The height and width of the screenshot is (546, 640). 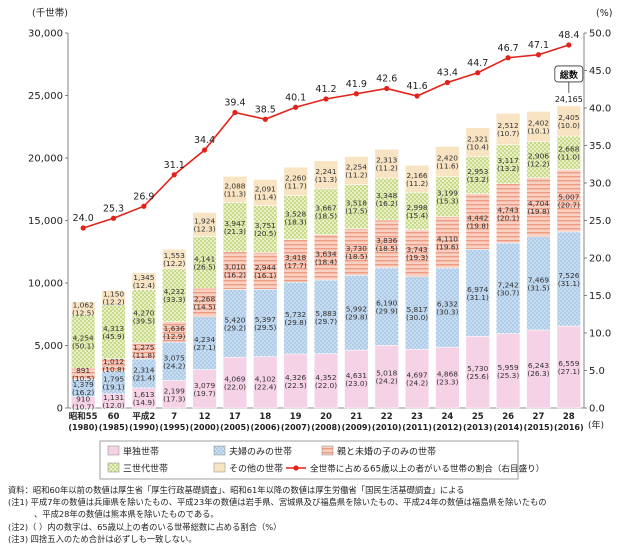 What do you see at coordinates (568, 35) in the screenshot?
I see `ratio-label: 48.4` at bounding box center [568, 35].